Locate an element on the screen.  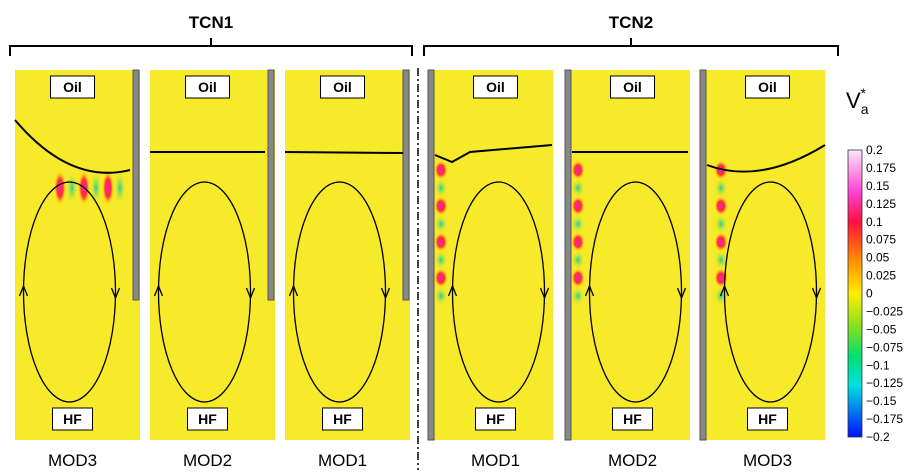
colorbar-label: 0.1 is located at coordinates (874, 222).